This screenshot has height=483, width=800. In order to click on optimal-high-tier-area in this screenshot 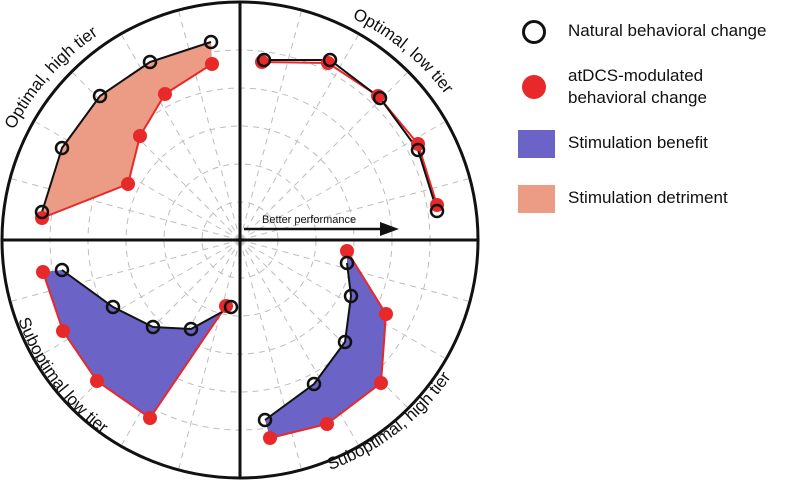, I will do `click(127, 130)`.